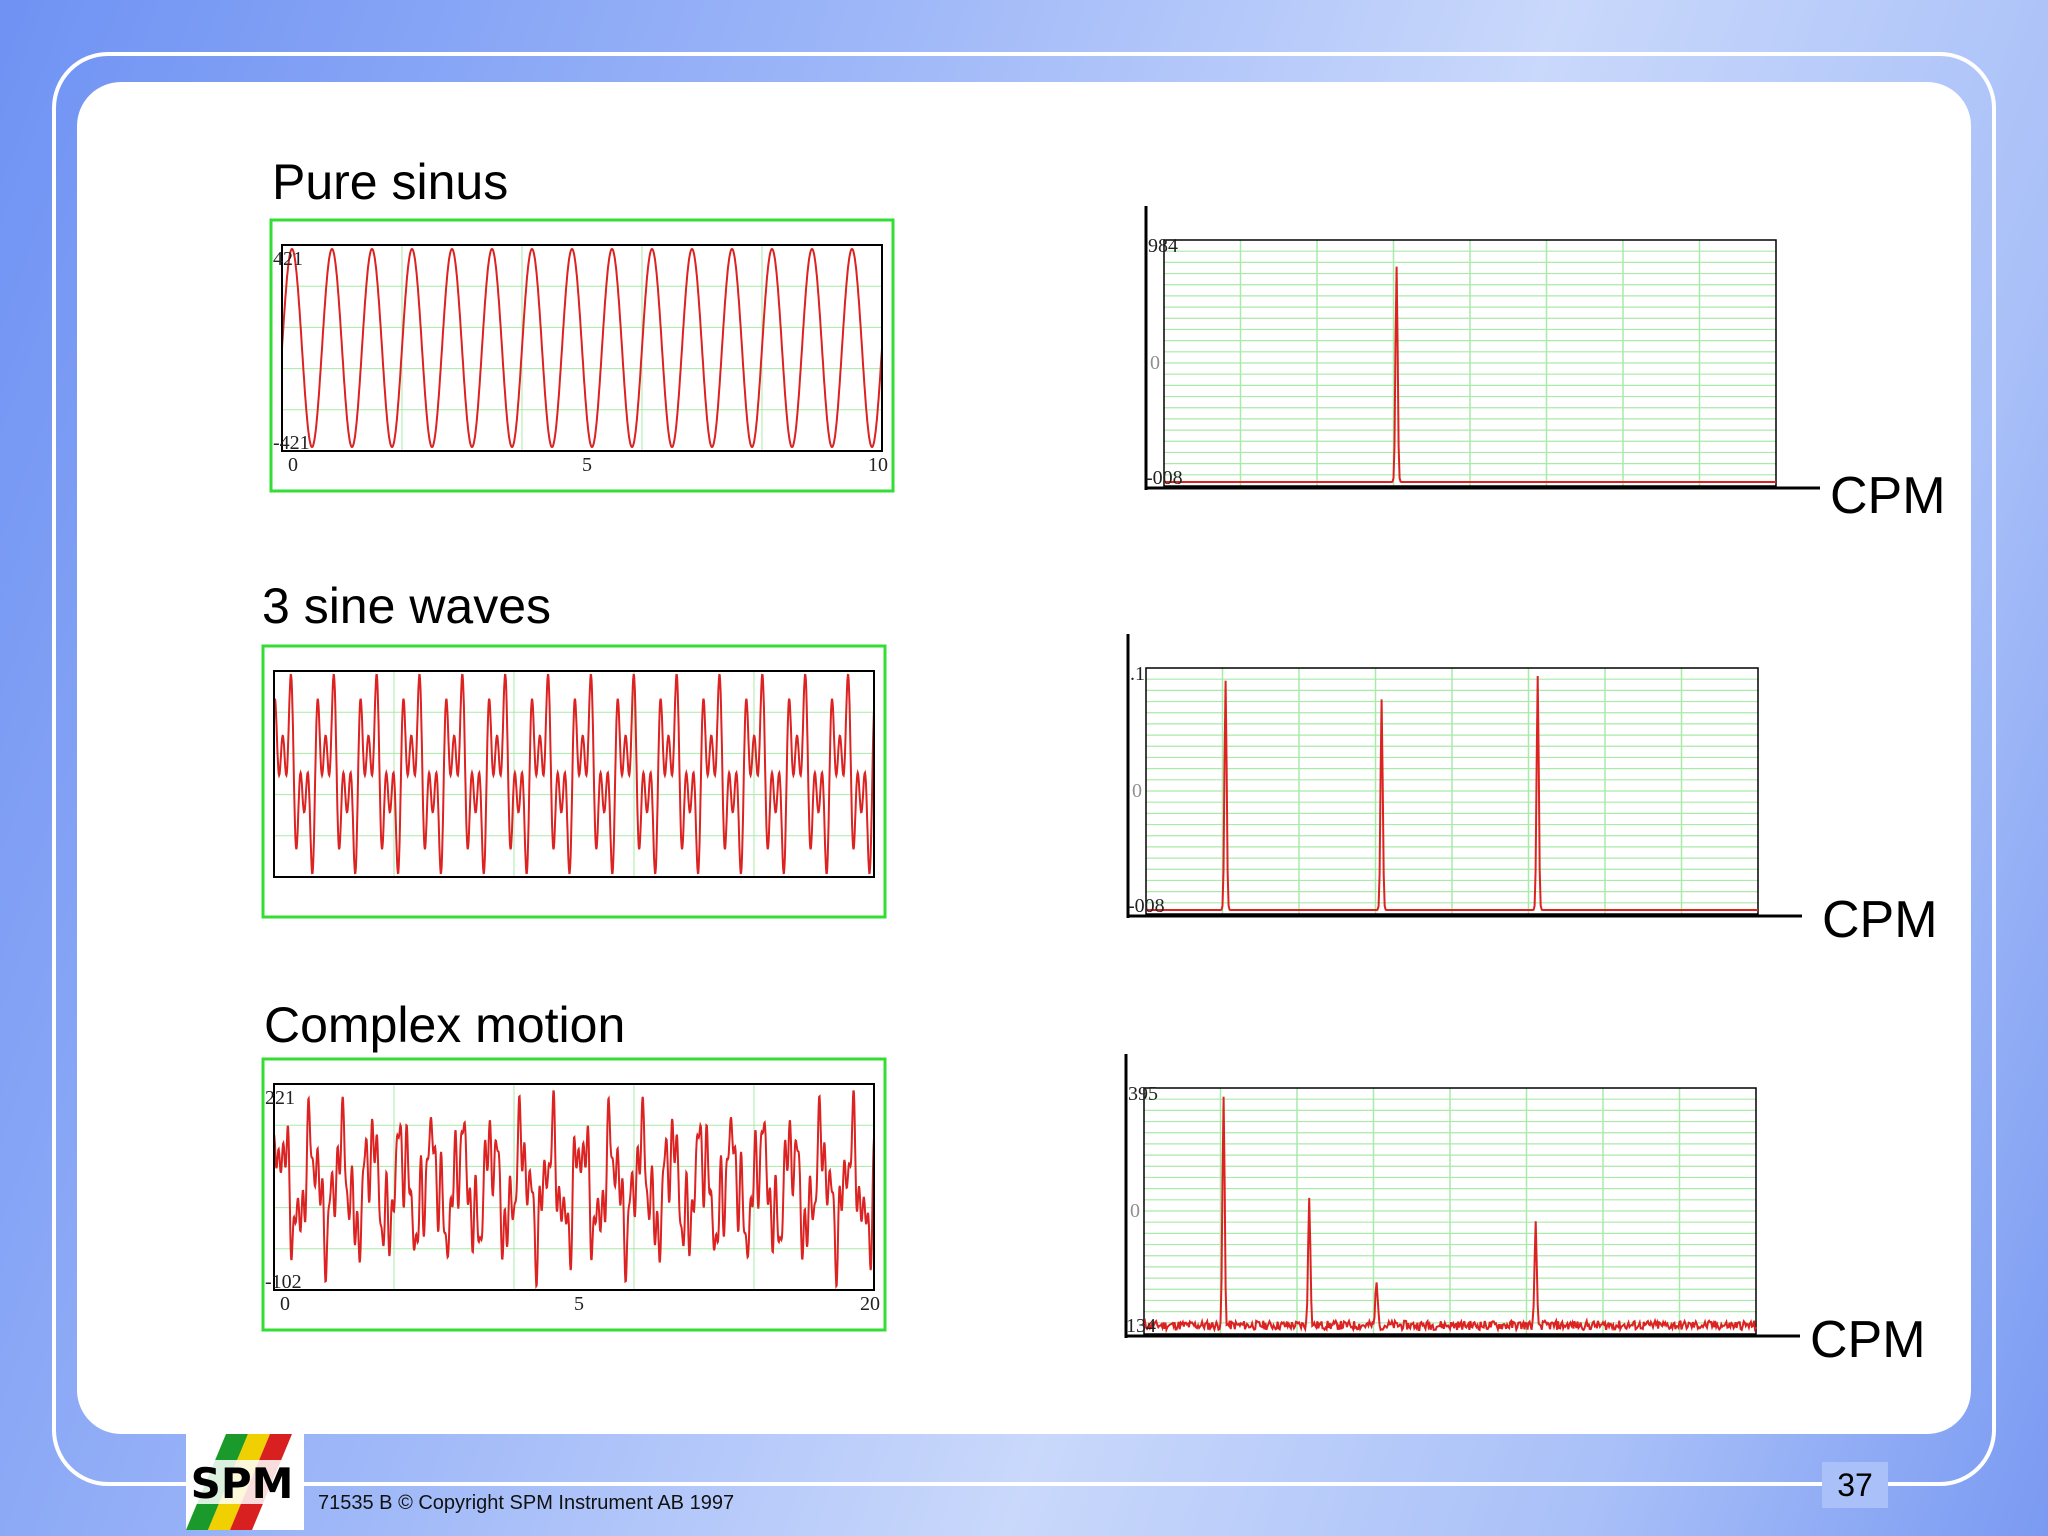 Image resolution: width=2048 pixels, height=1536 pixels. What do you see at coordinates (1880, 920) in the screenshot?
I see `cpm-label-2: CPM` at bounding box center [1880, 920].